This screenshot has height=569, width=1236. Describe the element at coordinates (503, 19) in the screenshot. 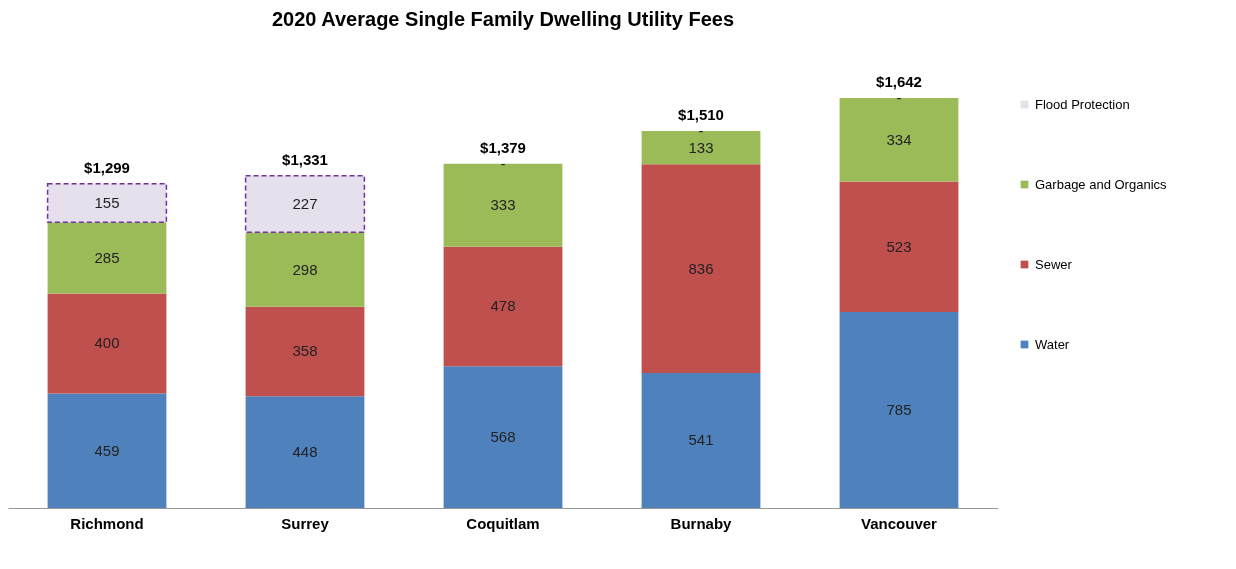

I see `chart-title: 2020 Average Single Family Dwelling Utility Fees` at that location.